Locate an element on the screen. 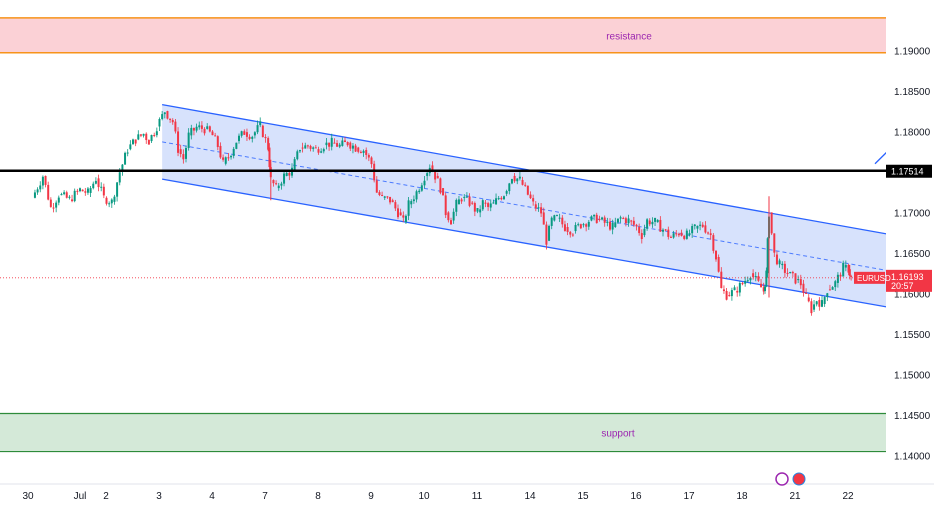 The width and height of the screenshot is (934, 506). x-tick-label: 3 is located at coordinates (159, 496).